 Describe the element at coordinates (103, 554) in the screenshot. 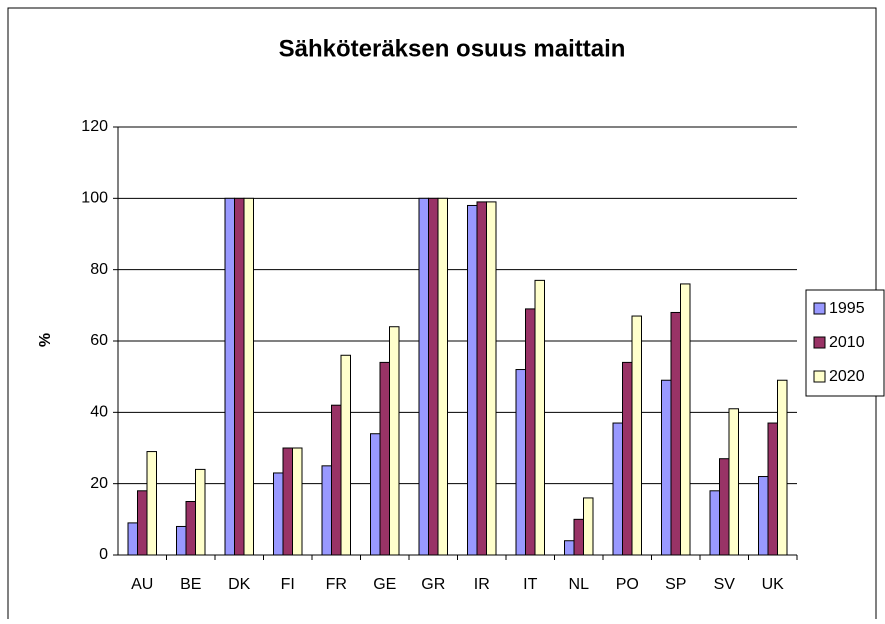

I see `y-tick-label: 0` at that location.